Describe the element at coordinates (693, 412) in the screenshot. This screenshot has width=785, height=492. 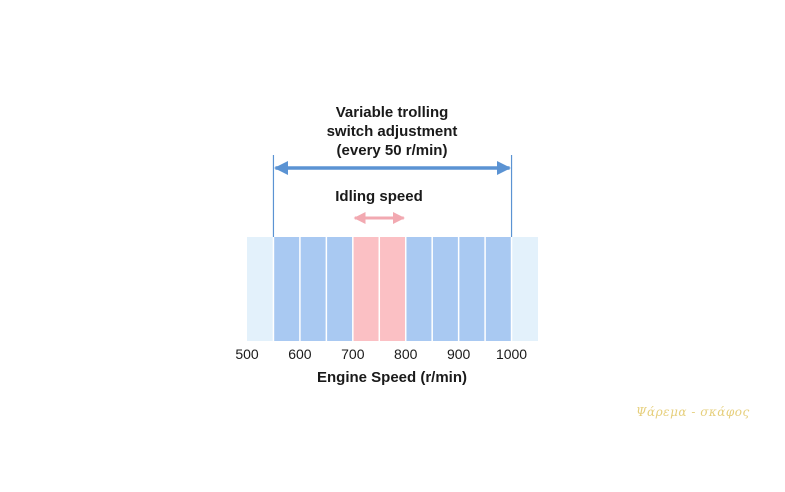
I see `watermark-signature: Ψάρεμα - σκάφος` at that location.